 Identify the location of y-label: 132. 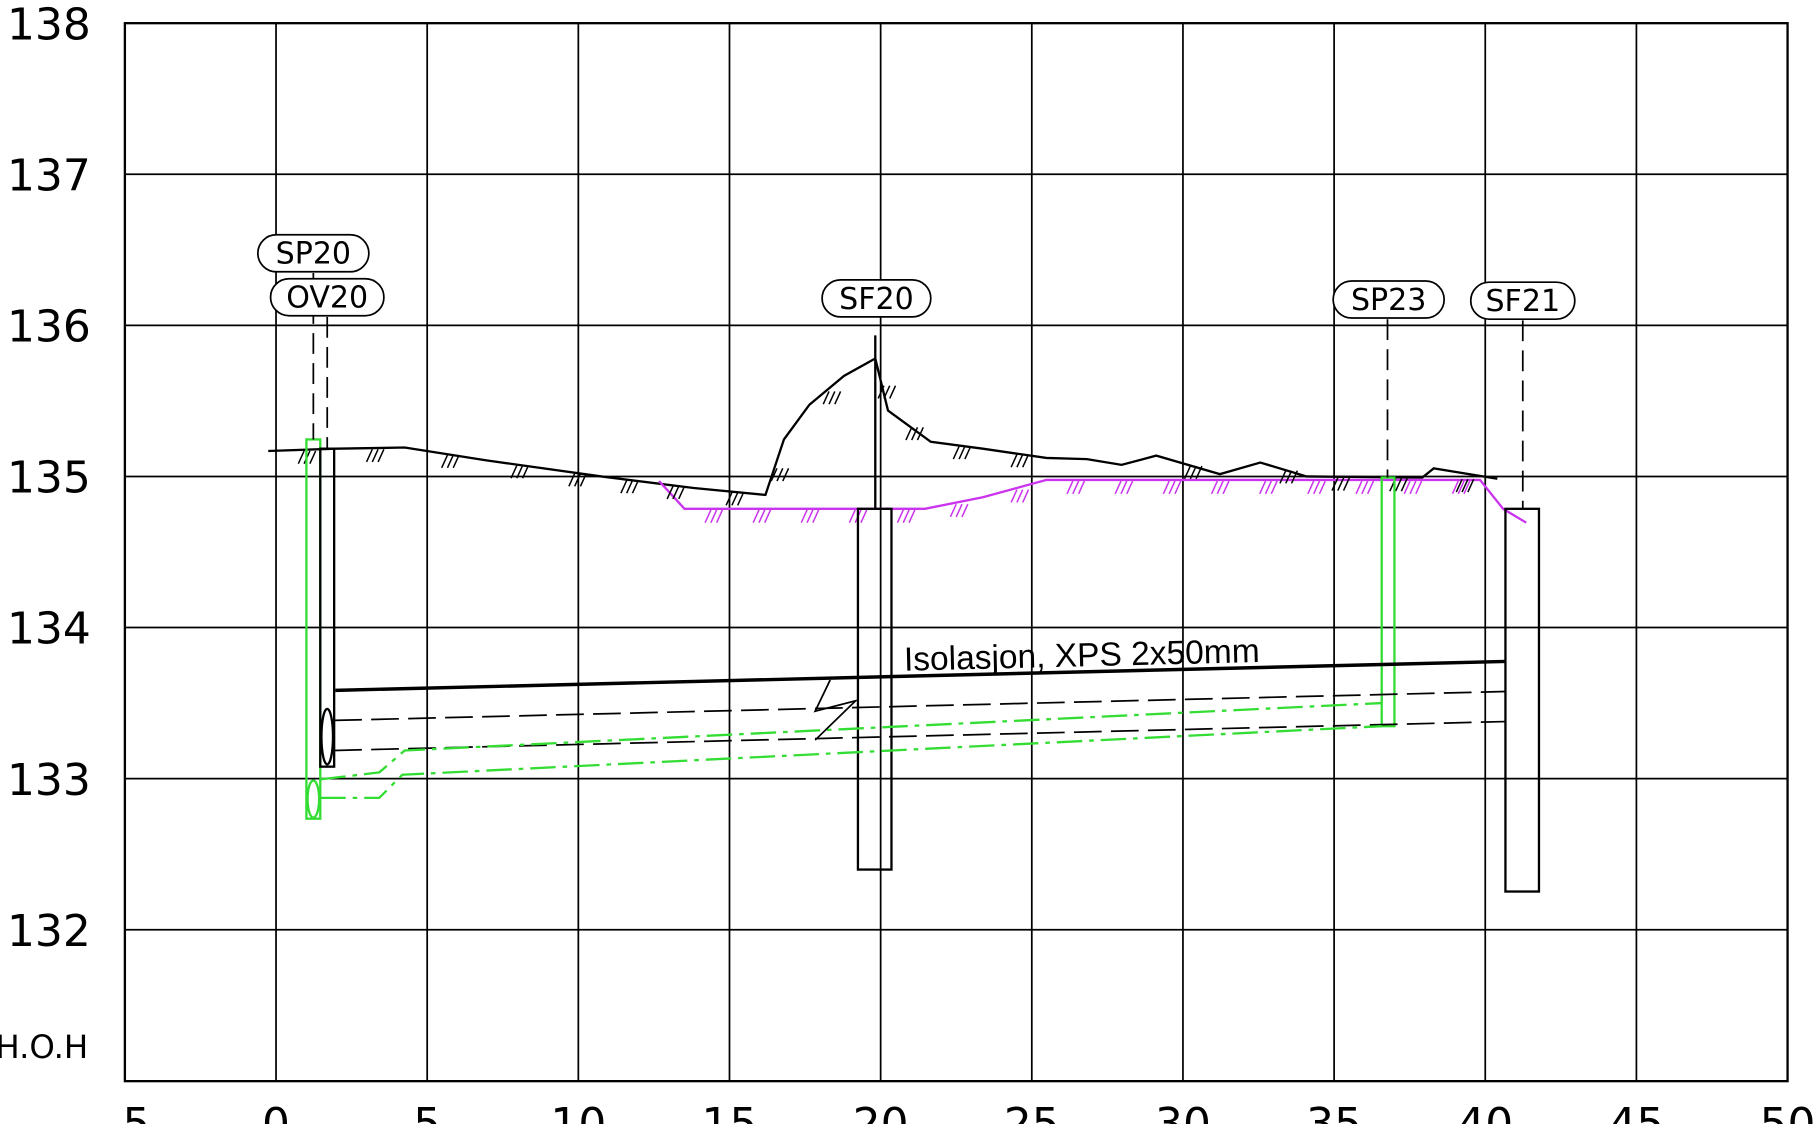
(49, 931).